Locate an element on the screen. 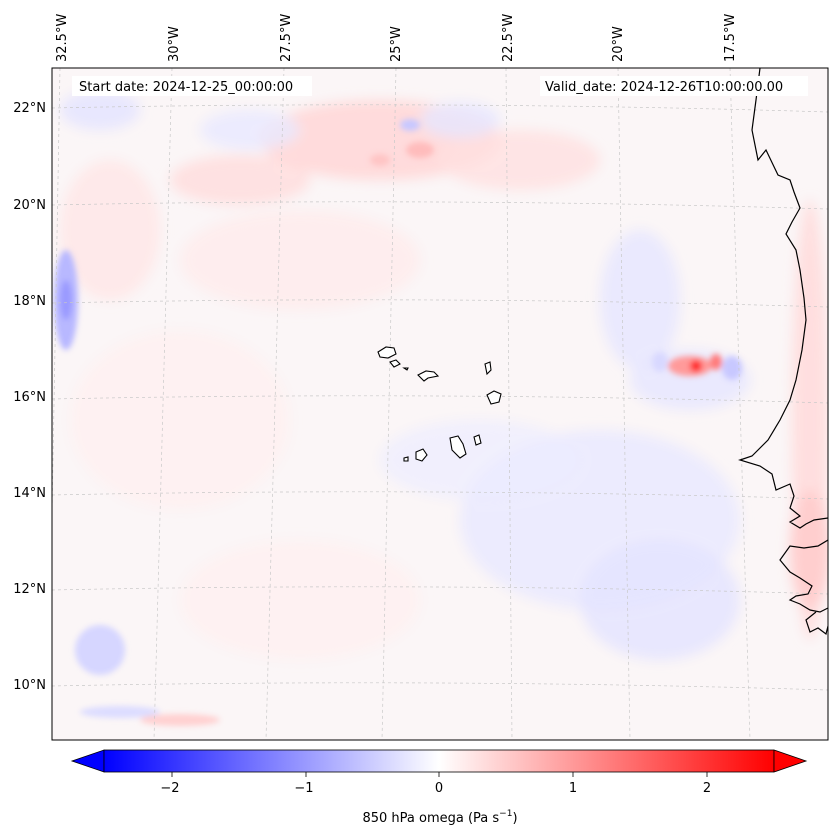  island-brava is located at coordinates (406, 459).